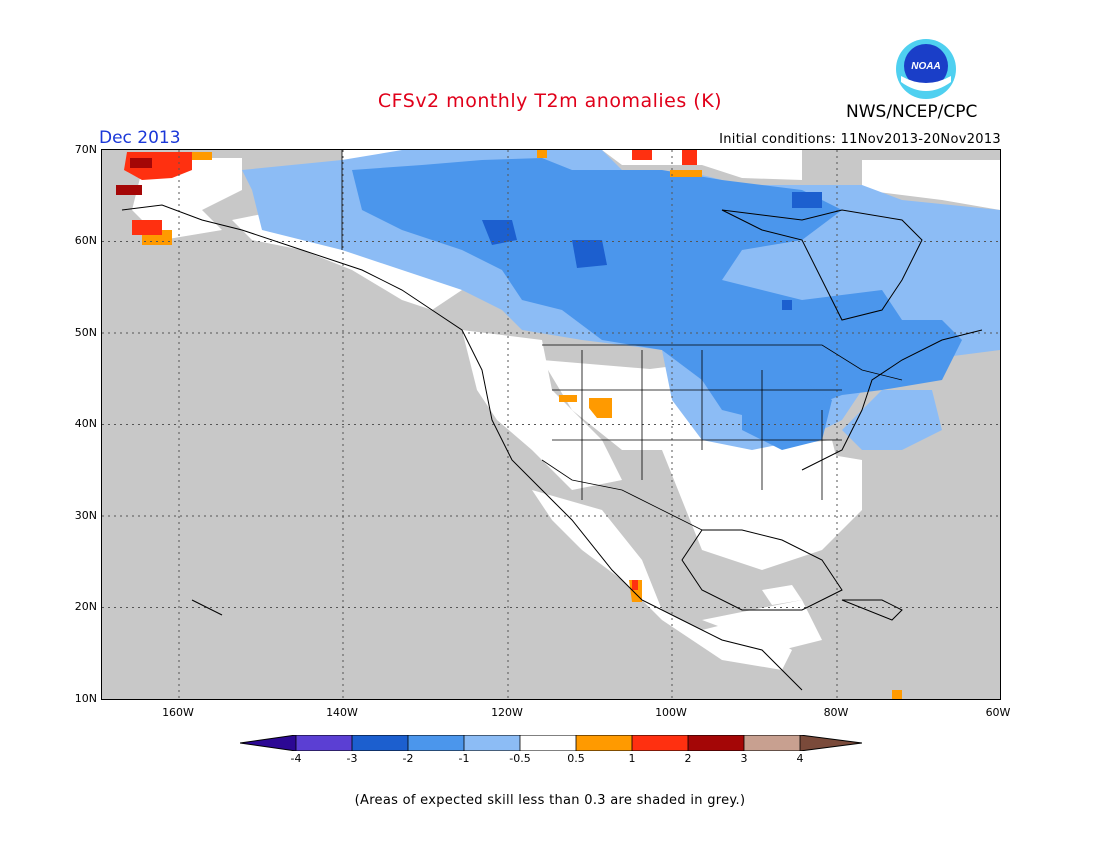 Image resolution: width=1100 pixels, height=850 pixels. What do you see at coordinates (85, 515) in the screenshot?
I see `lat-label-30n: 30N` at bounding box center [85, 515].